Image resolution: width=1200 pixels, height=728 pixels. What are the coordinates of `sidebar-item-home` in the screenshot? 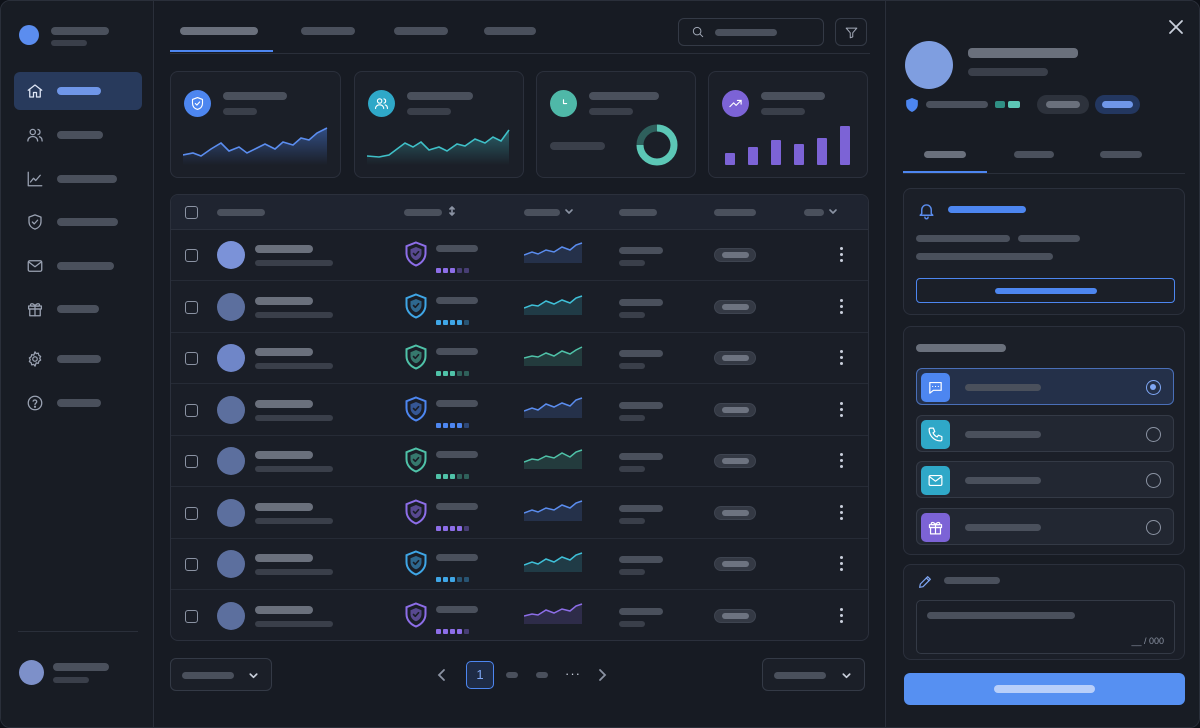 It's located at (78, 91).